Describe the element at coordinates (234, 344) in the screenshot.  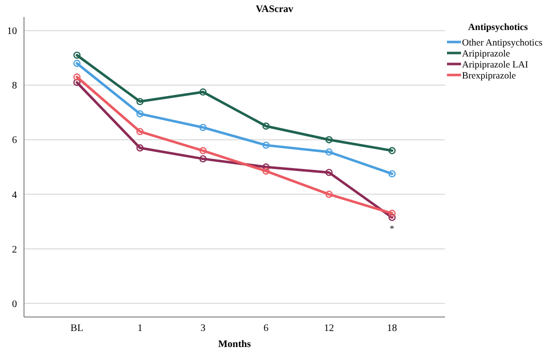
I see `x-axis-title: Months` at that location.